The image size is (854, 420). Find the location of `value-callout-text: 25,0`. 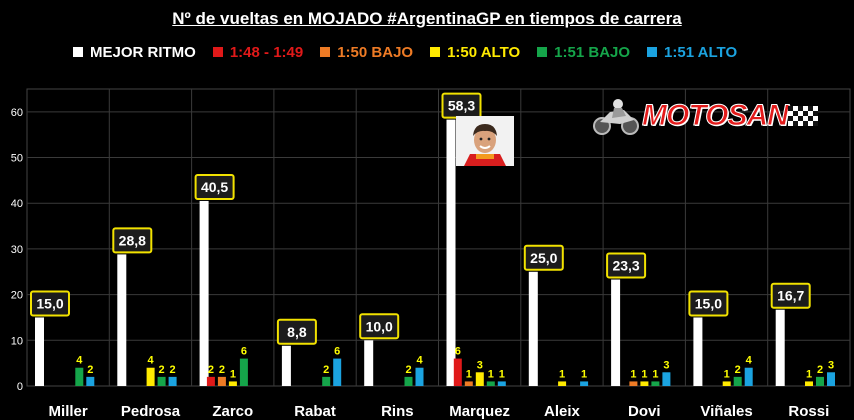

value-callout-text: 25,0 is located at coordinates (543, 258).